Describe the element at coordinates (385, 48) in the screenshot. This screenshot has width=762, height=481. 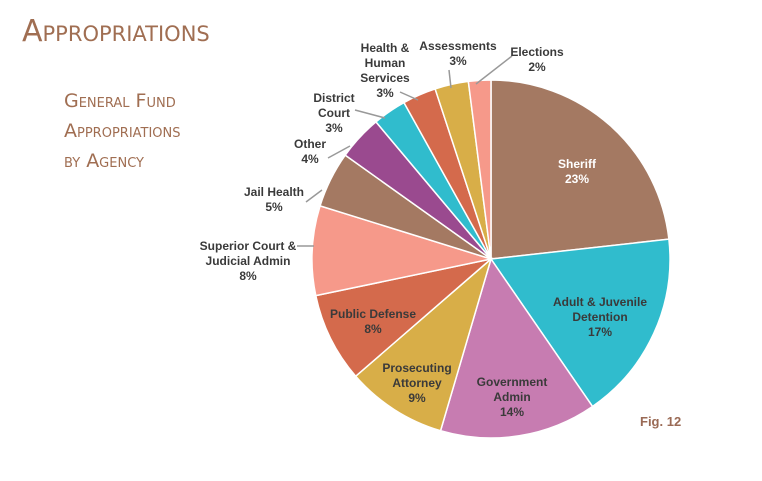
I see `data-label-line: Health &` at that location.